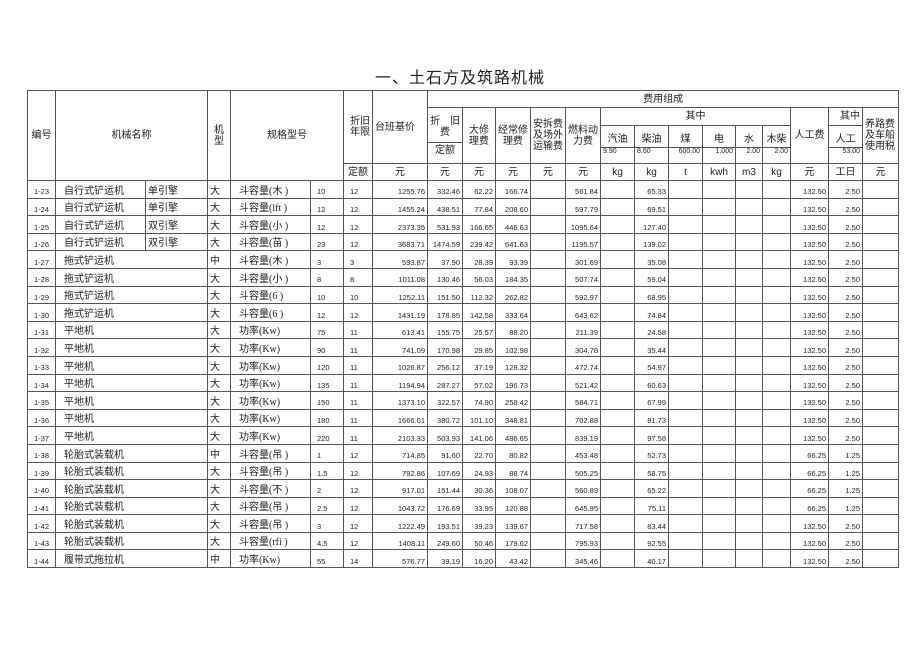 The image size is (920, 651). What do you see at coordinates (41, 471) in the screenshot?
I see `cell-code: 1-39` at bounding box center [41, 471].